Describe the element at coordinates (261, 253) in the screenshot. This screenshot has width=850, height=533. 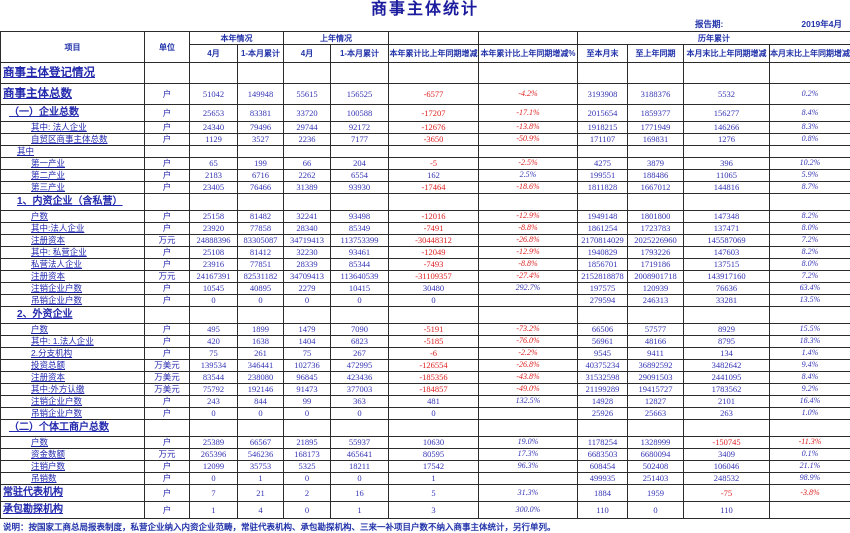
I see `value-cell: 81412` at that location.